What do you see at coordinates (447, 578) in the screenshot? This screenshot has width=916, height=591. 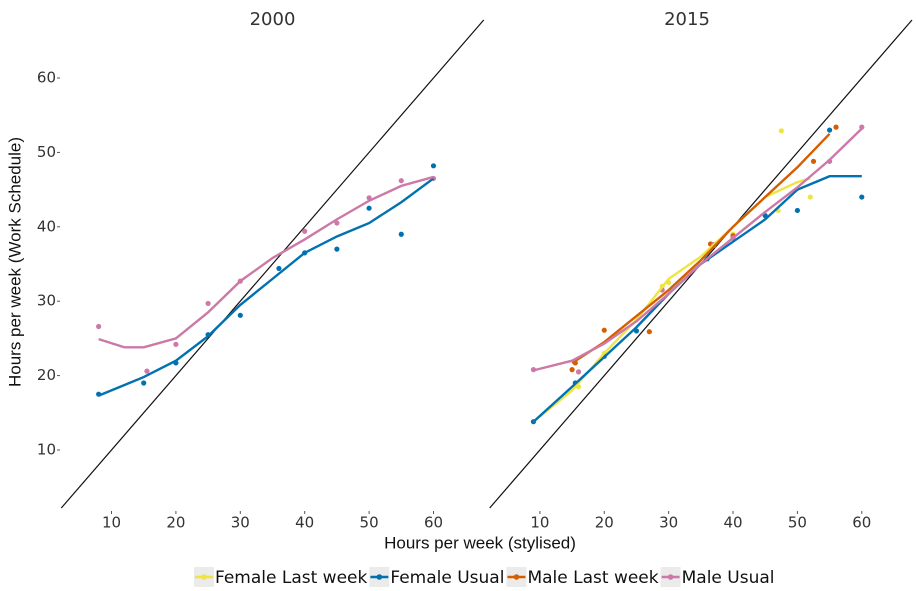 I see `legend-label: Female Usual` at bounding box center [447, 578].